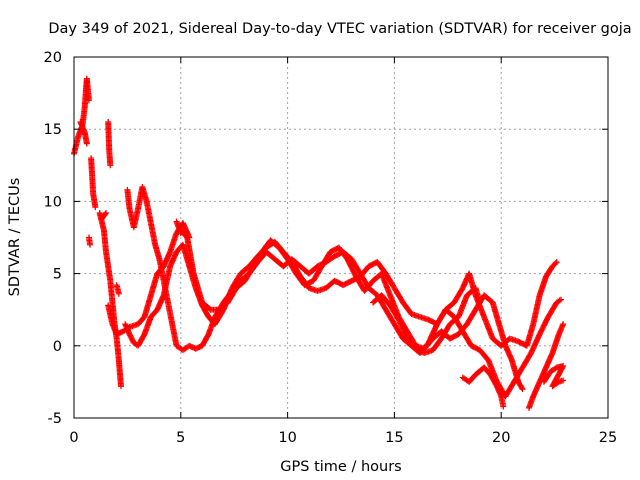 Image resolution: width=640 pixels, height=480 pixels. What do you see at coordinates (501, 438) in the screenshot?
I see `x-tick-label: 20` at bounding box center [501, 438].